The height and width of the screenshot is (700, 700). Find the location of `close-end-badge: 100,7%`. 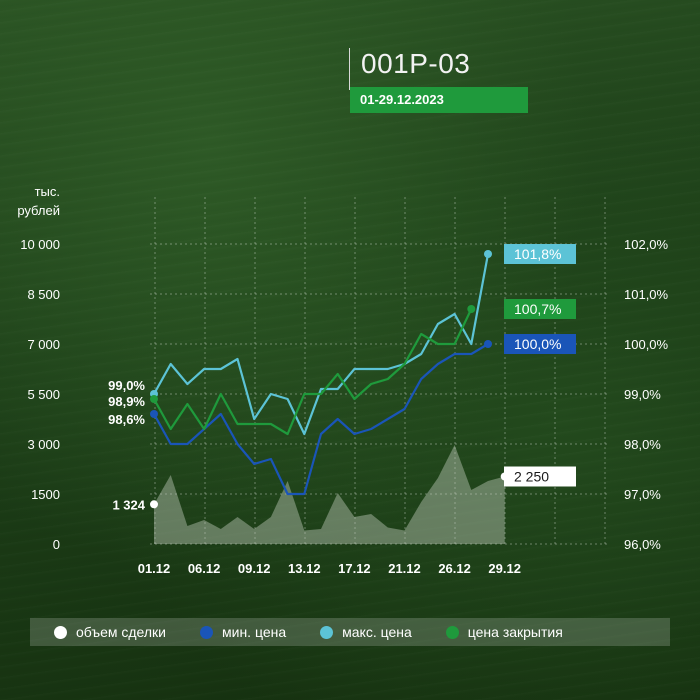

close-end-badge: 100,7% is located at coordinates (540, 309).